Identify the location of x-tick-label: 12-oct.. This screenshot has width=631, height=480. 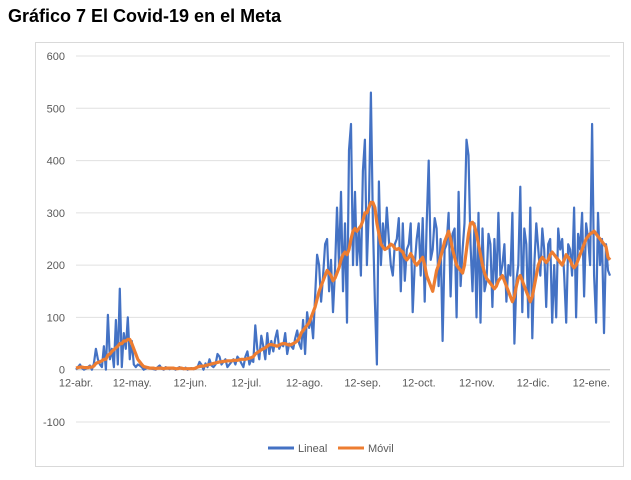
(419, 384).